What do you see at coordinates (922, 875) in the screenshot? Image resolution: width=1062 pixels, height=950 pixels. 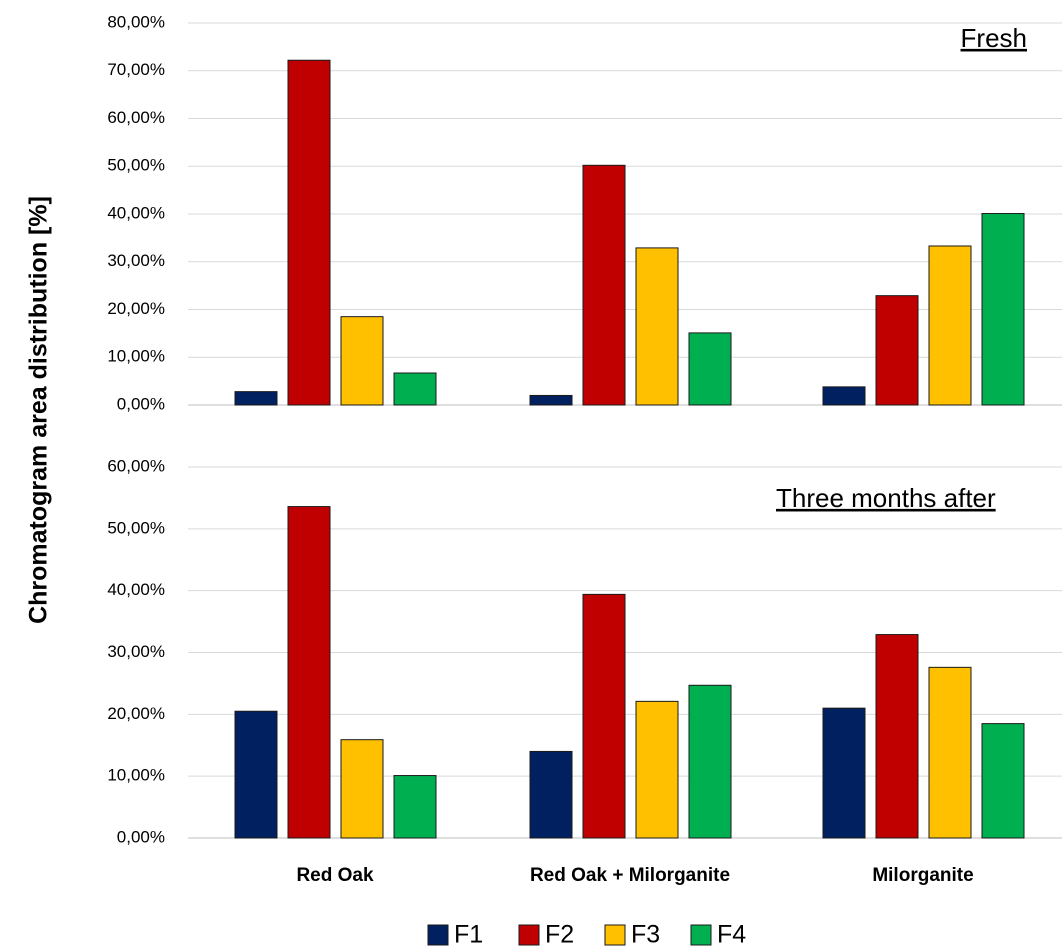 I see `x-tick-label: Milorganite` at bounding box center [922, 875].